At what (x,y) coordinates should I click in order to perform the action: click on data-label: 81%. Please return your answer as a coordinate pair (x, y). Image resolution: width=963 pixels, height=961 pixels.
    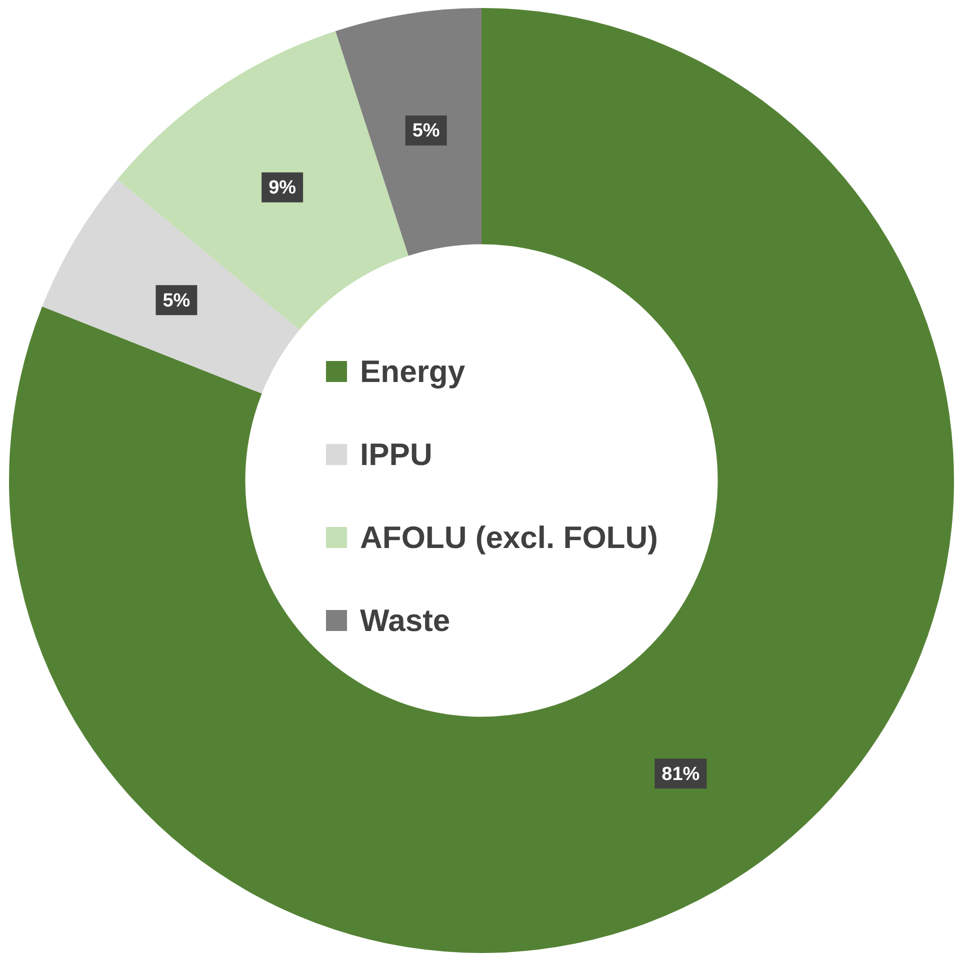
    Looking at the image, I should click on (681, 774).